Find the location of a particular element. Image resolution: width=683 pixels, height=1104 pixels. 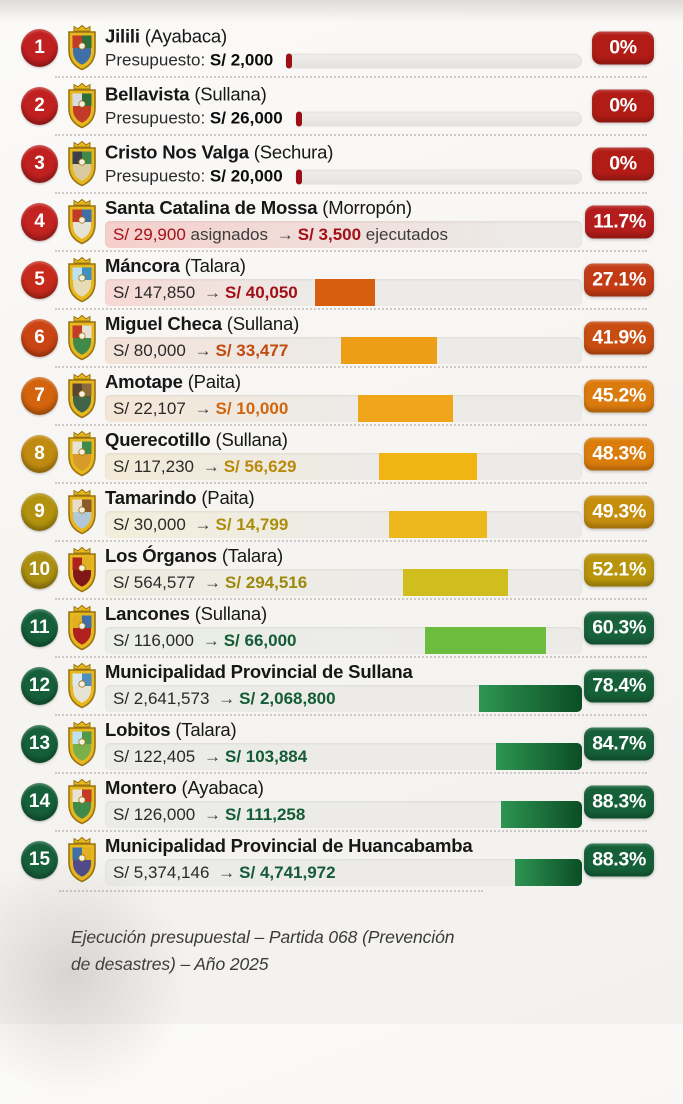

rank-badge: 8 is located at coordinates (39, 454).